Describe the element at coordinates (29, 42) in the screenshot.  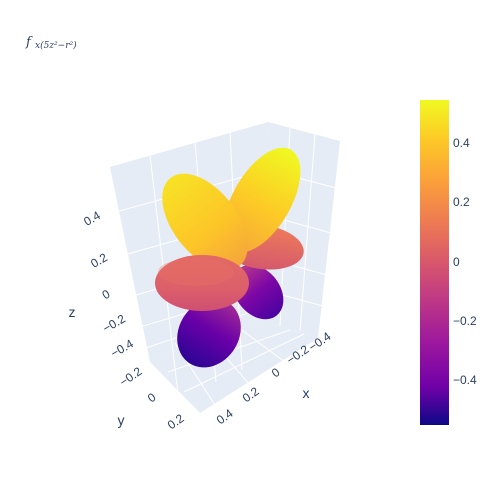
I see `chart-title-main: f` at that location.